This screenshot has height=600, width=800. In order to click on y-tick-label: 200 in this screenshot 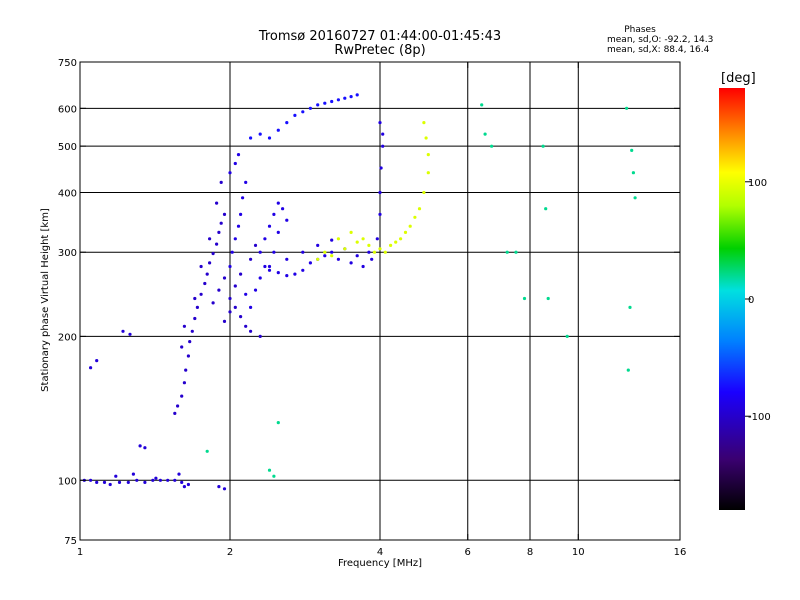, I will do `click(67, 337)`.